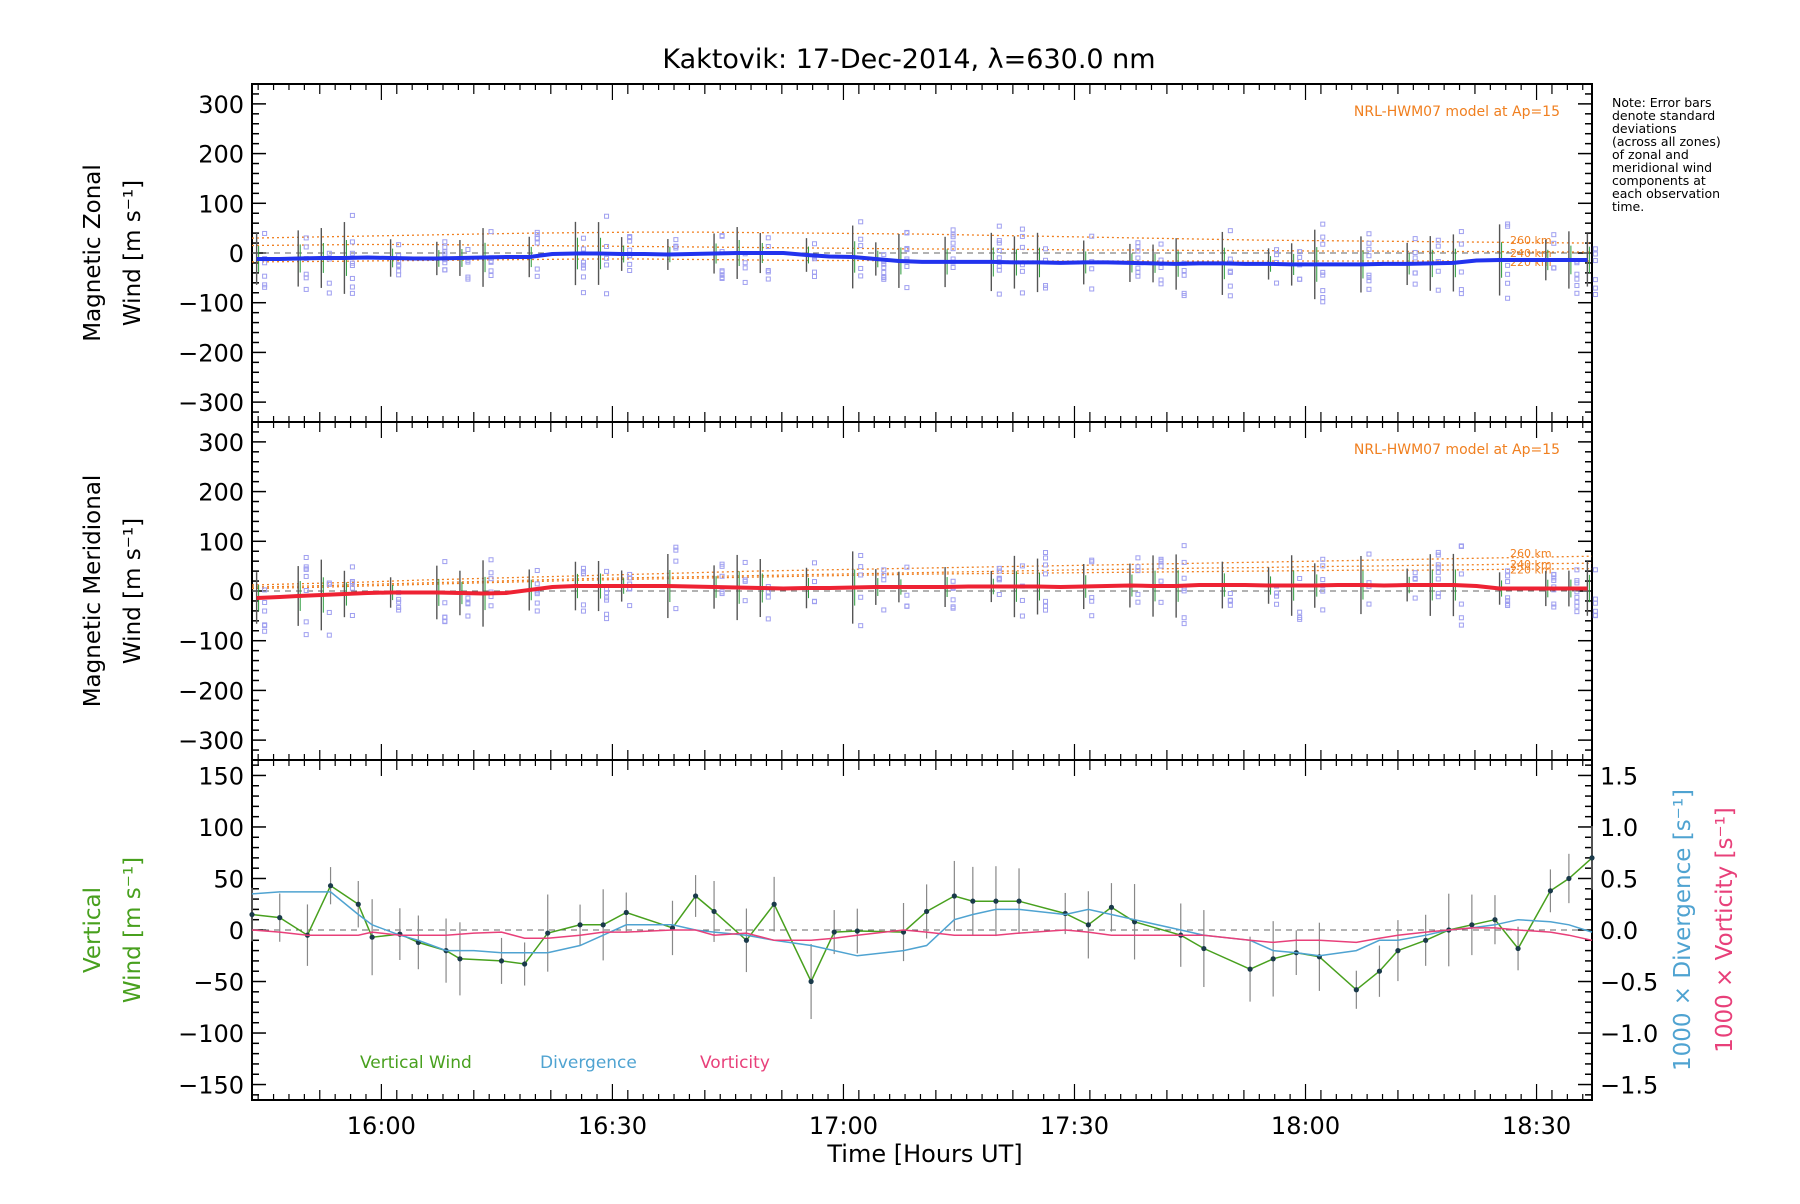  What do you see at coordinates (924, 1154) in the screenshot?
I see `x-axis-label: Time [Hours UT]` at bounding box center [924, 1154].